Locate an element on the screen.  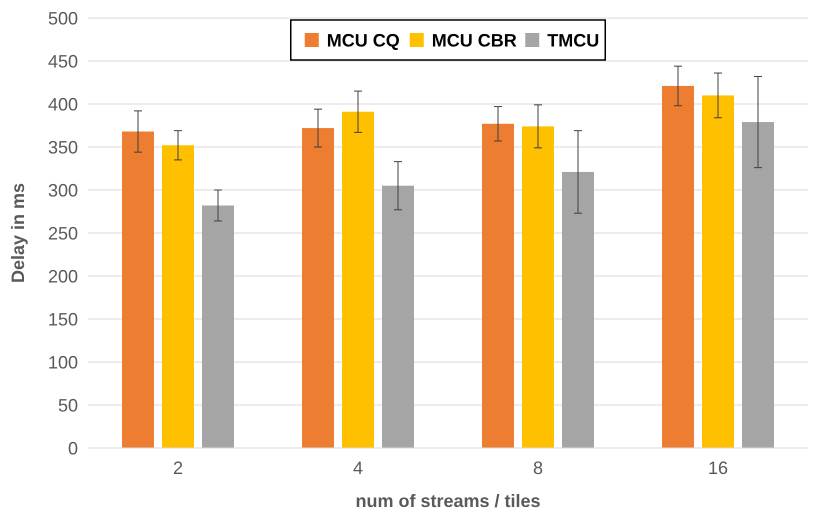
y-tick-label: 50 is located at coordinates (68, 405).